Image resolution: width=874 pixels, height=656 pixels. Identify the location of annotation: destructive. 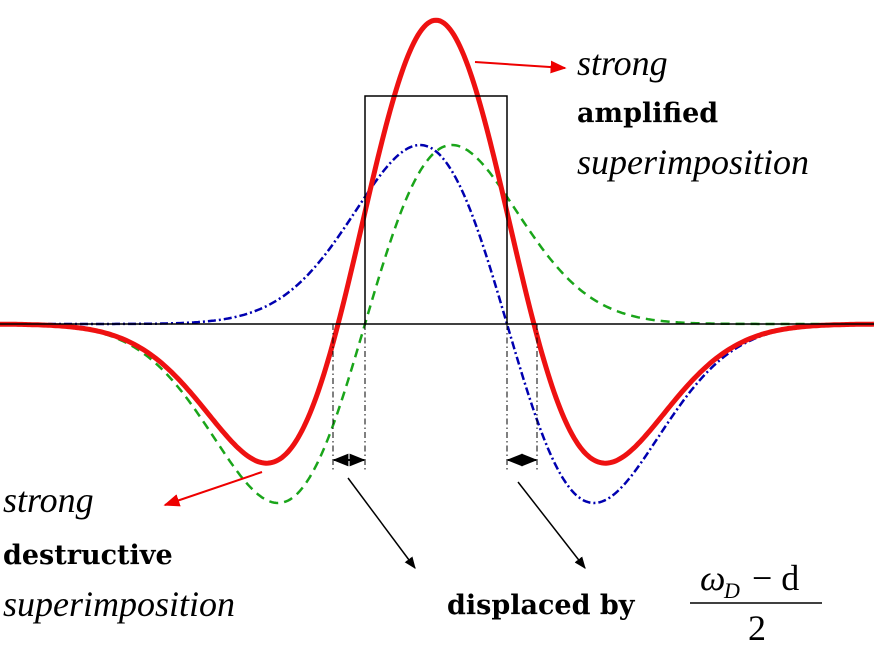
(88, 555).